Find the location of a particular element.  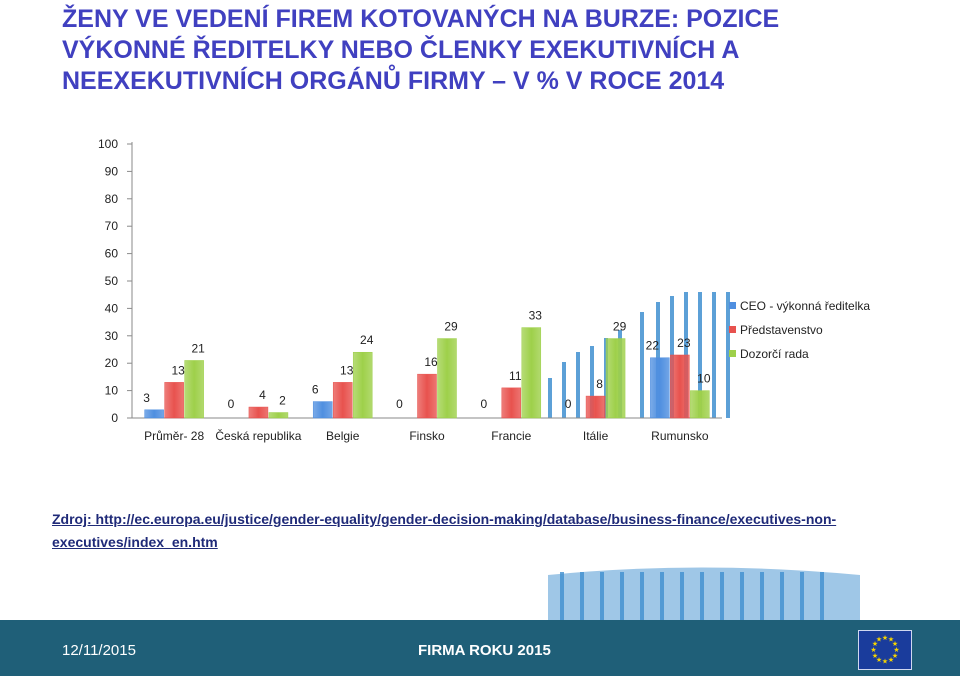

x-tick-label-2: Belgie is located at coordinates (343, 436).